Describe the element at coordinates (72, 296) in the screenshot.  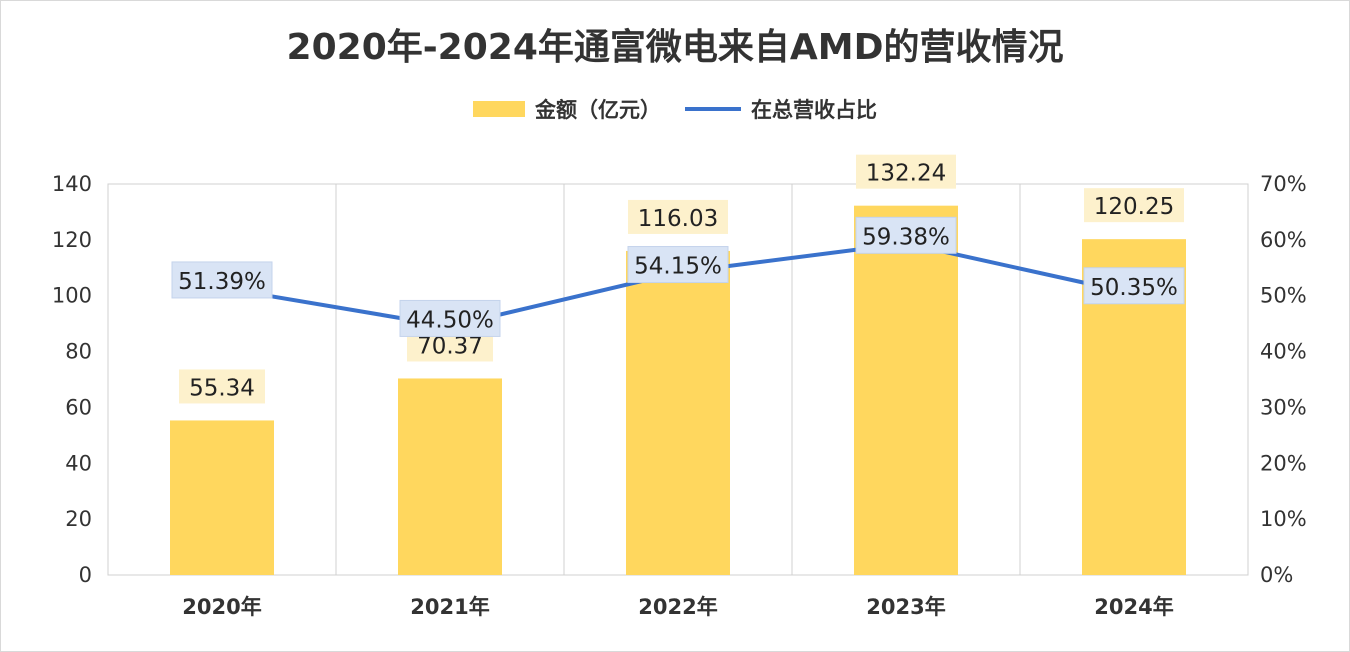
I see `y-left-tick-label: 100` at that location.